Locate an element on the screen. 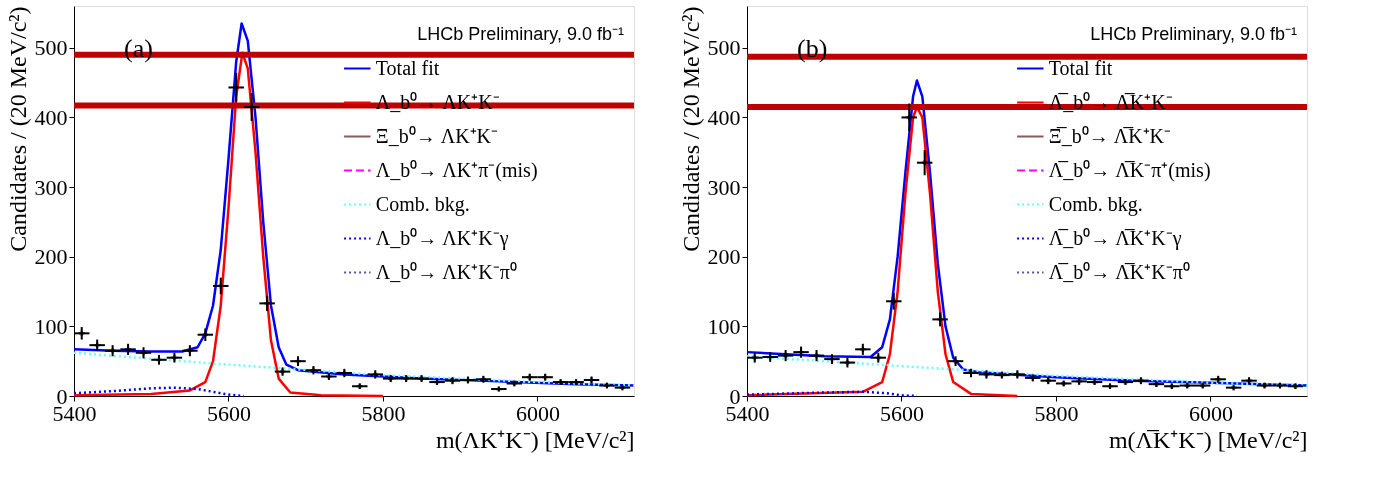 The width and height of the screenshot is (1375, 489). legend-label: Λ_b⁰→ ΛK⁺π⁻(mis) is located at coordinates (456, 170).